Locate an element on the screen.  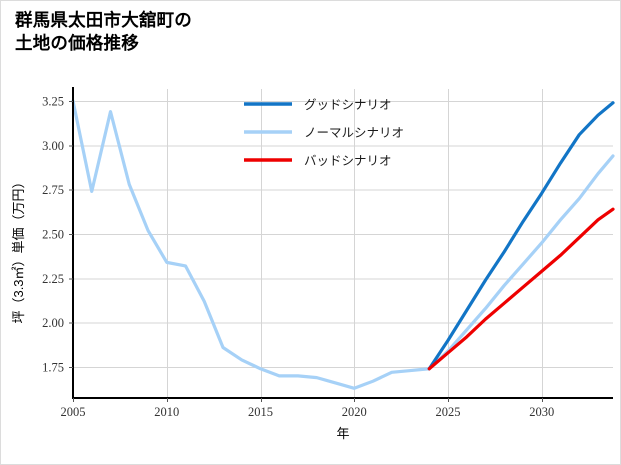
x-tick-label: 2005 is located at coordinates (73, 412).